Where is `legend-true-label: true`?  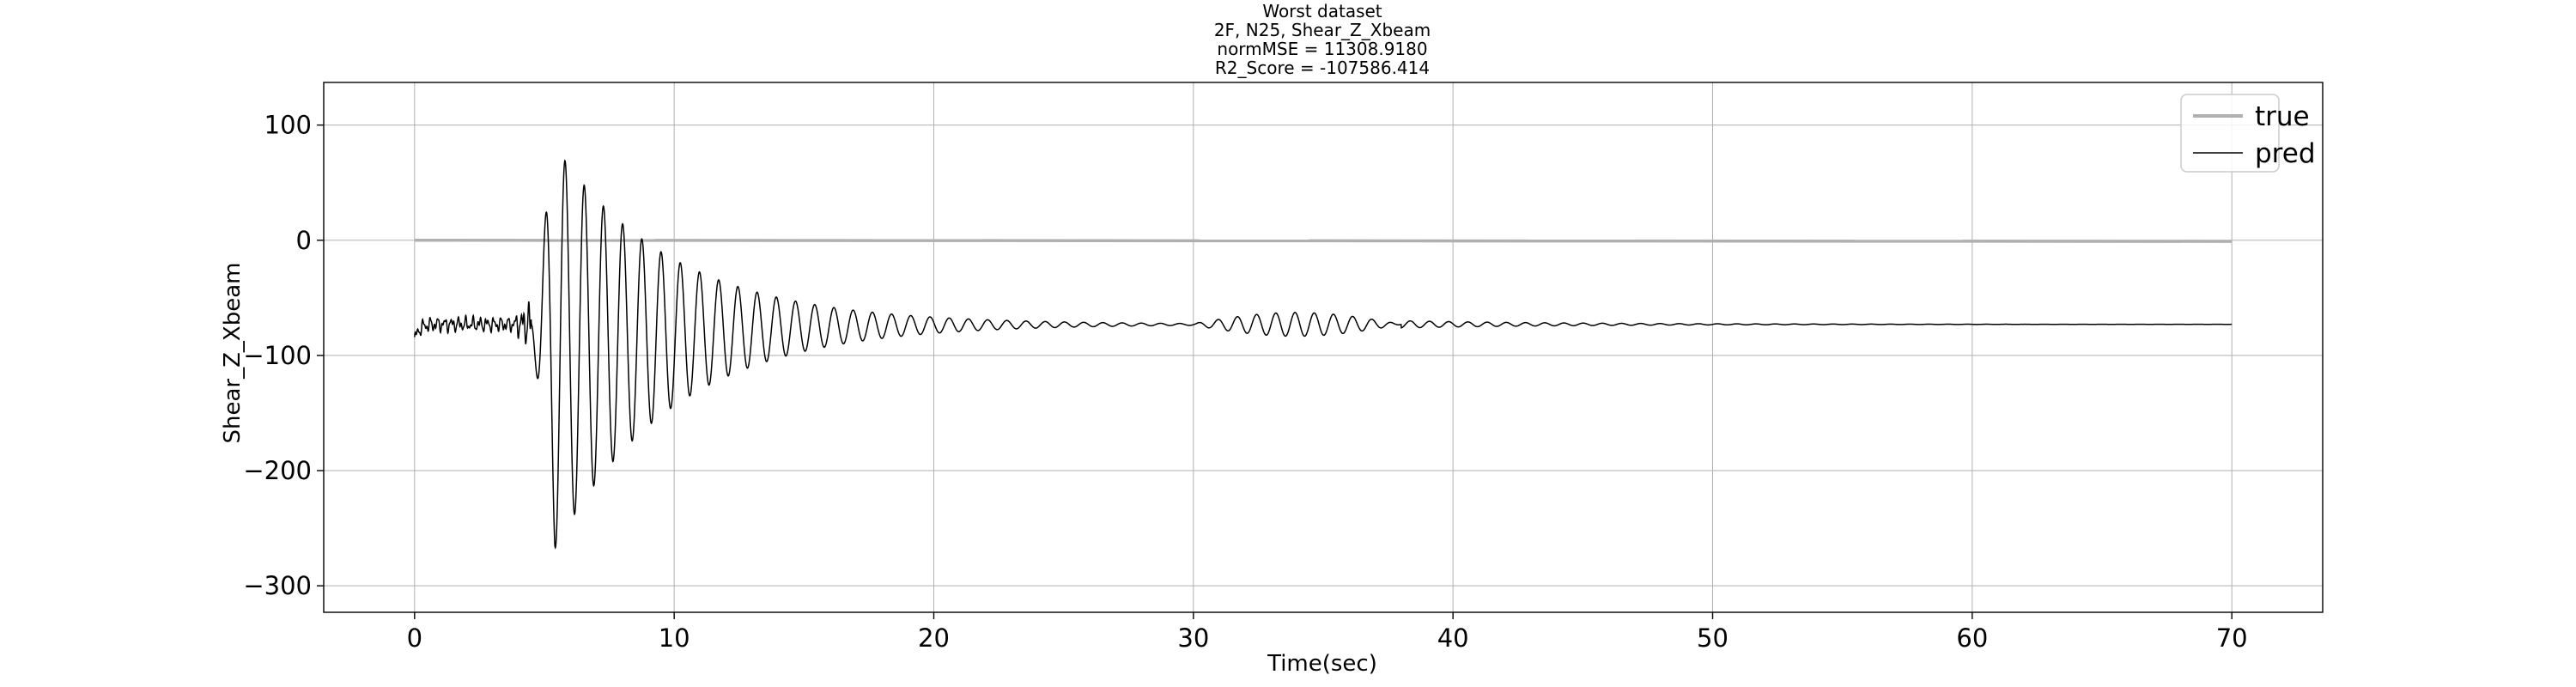 legend-true-label: true is located at coordinates (2282, 116).